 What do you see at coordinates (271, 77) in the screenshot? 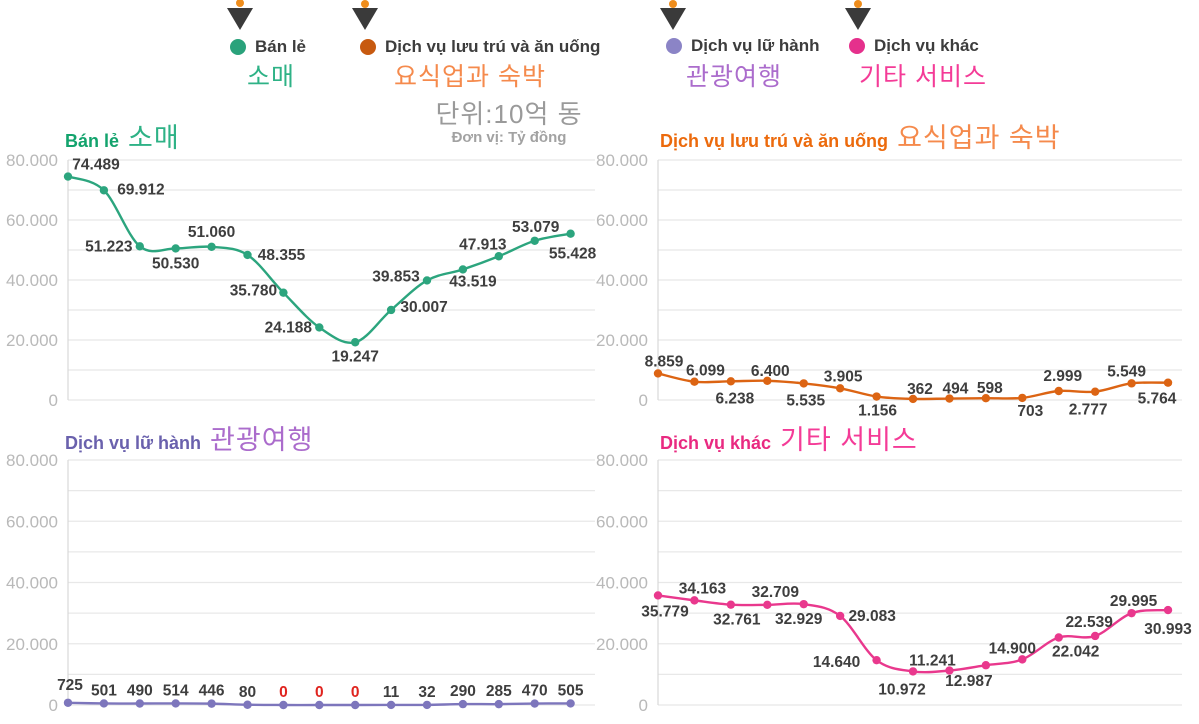
I see `legend-korean-label: 소매` at bounding box center [271, 77].